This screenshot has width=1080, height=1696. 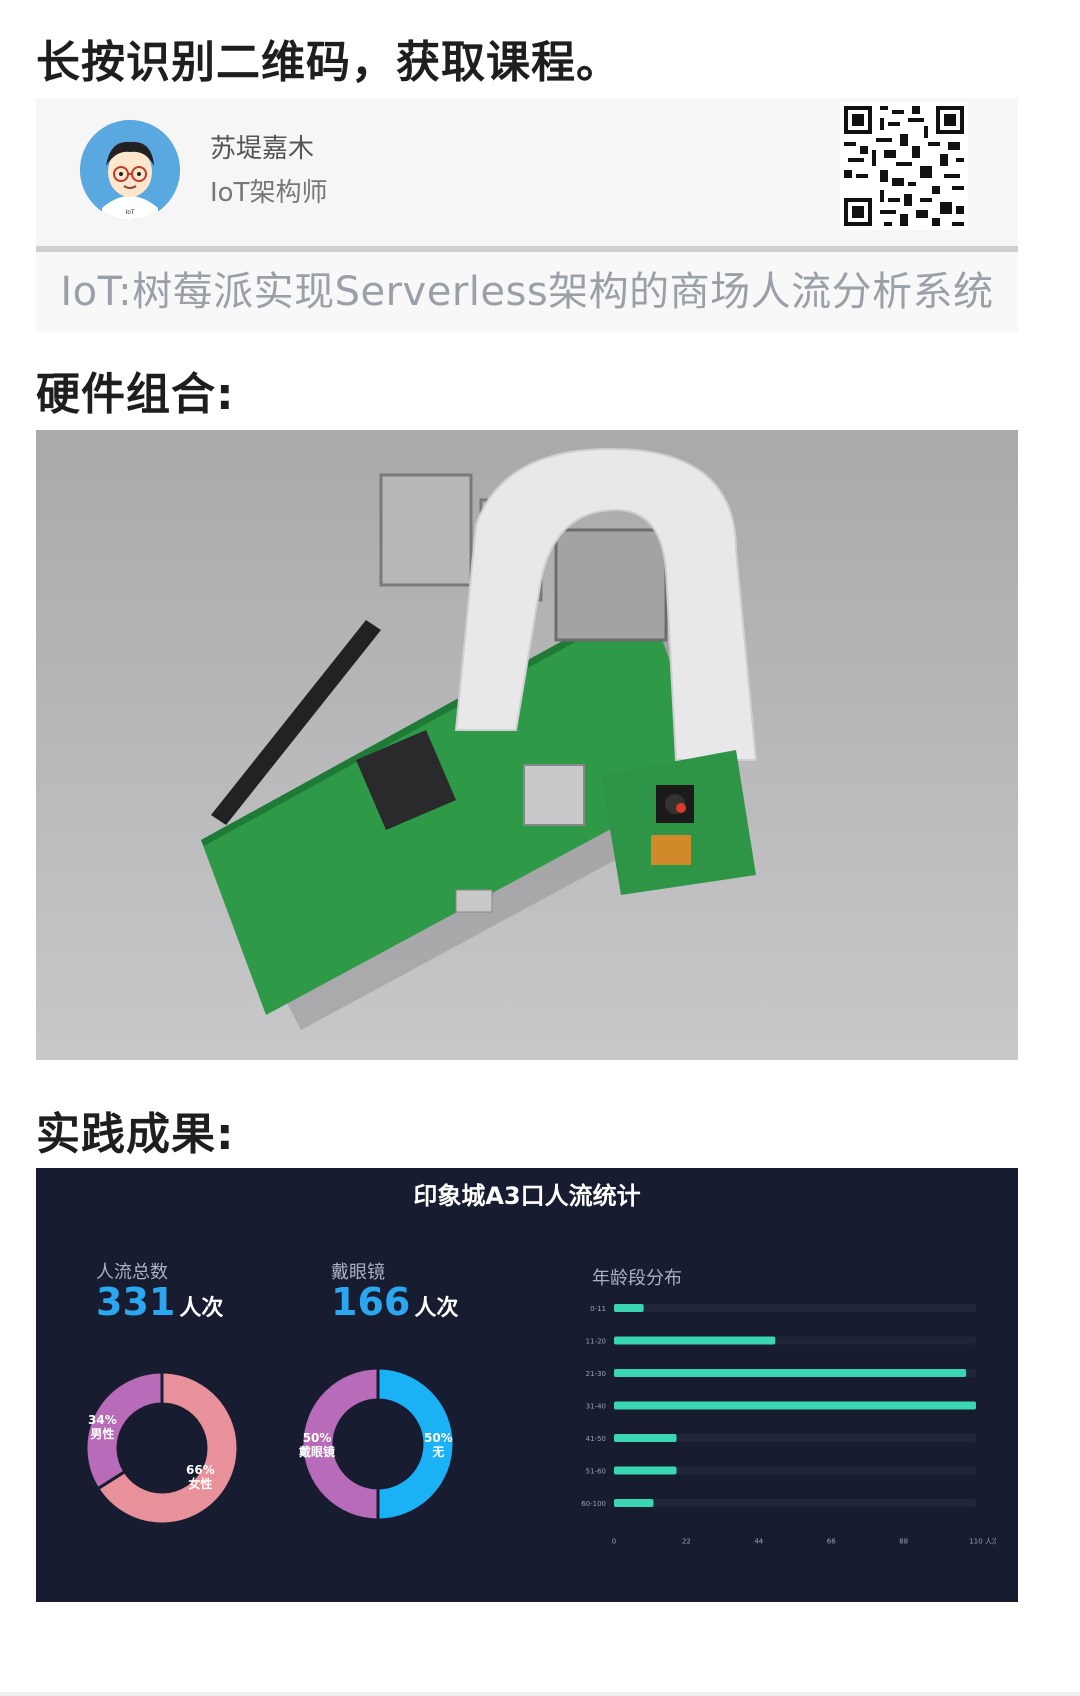 I want to click on hardware-heading: 硬件组合:, so click(x=135, y=394).